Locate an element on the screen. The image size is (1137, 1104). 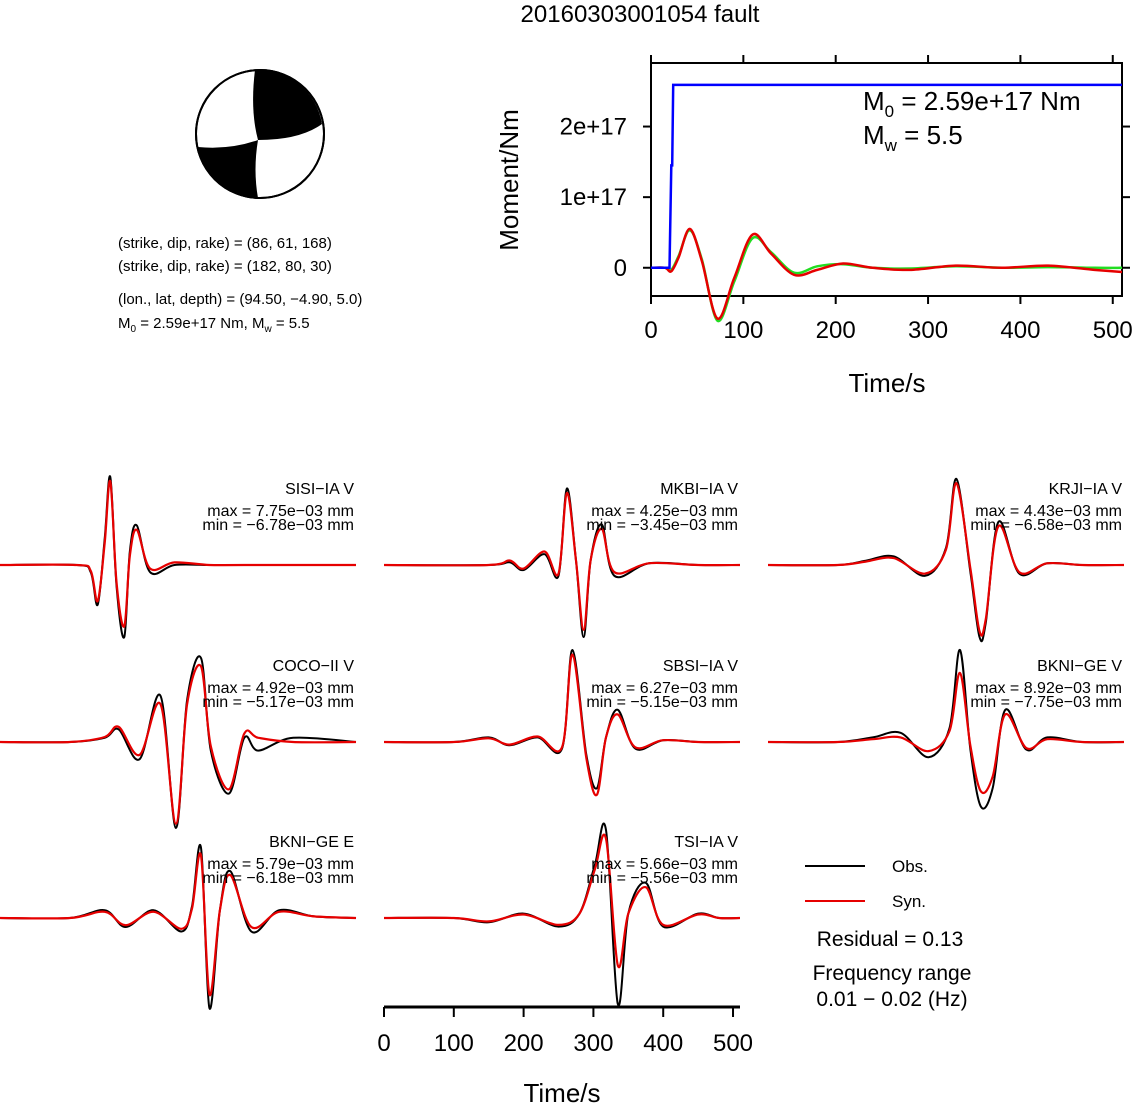
station-max: max = 5.79e−03 mm is located at coordinates (280, 864).